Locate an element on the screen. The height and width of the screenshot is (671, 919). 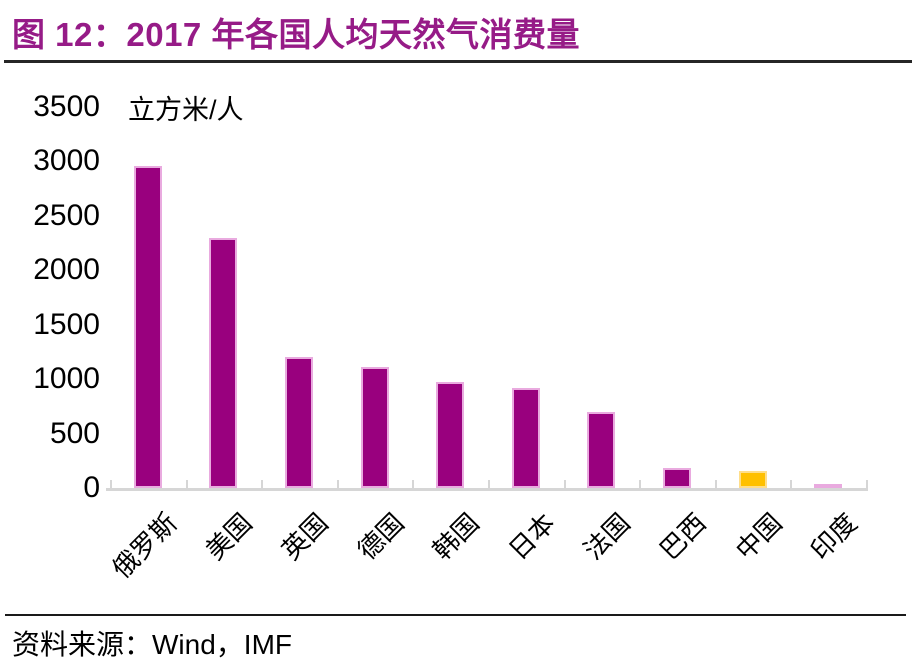
title-separator-line is located at coordinates (458, 61).